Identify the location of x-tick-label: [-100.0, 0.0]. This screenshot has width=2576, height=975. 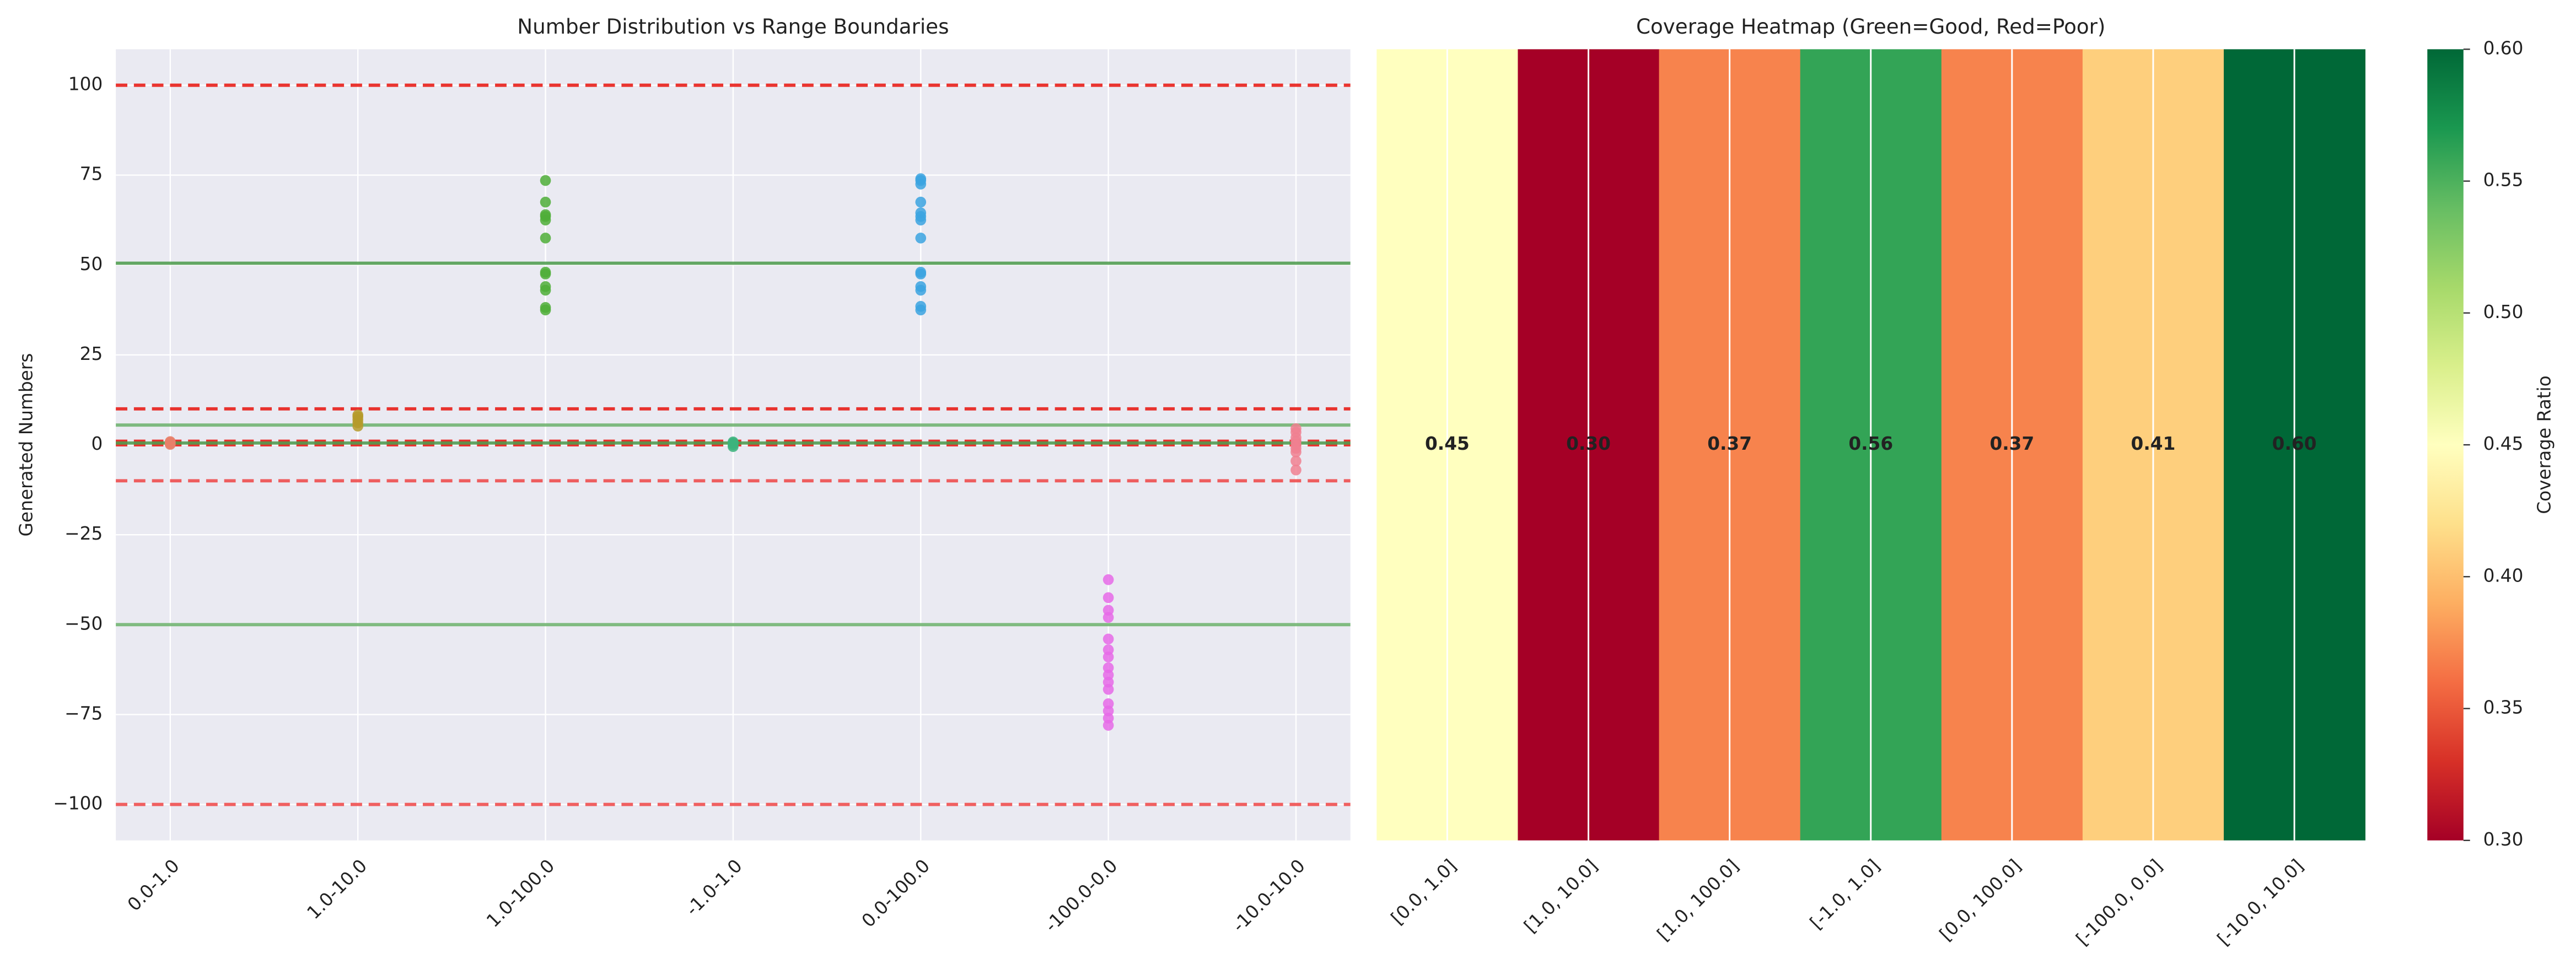
(2119, 902).